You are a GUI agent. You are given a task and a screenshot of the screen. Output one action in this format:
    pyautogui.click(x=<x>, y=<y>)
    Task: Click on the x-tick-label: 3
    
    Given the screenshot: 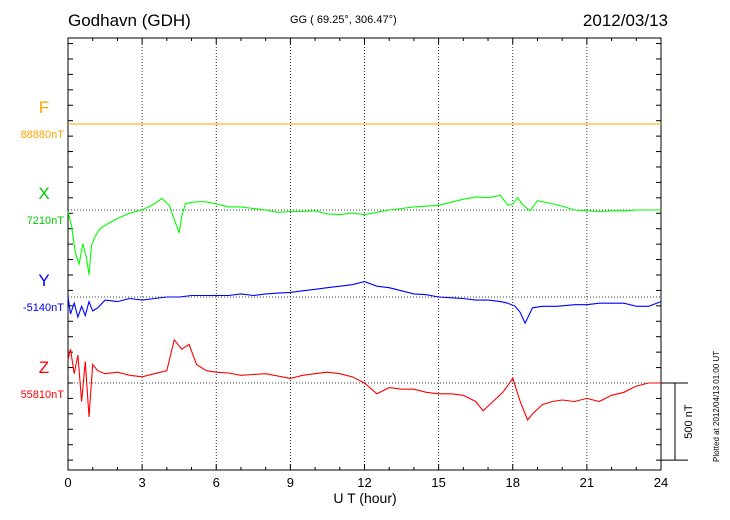 What is the action you would take?
    pyautogui.click(x=142, y=482)
    